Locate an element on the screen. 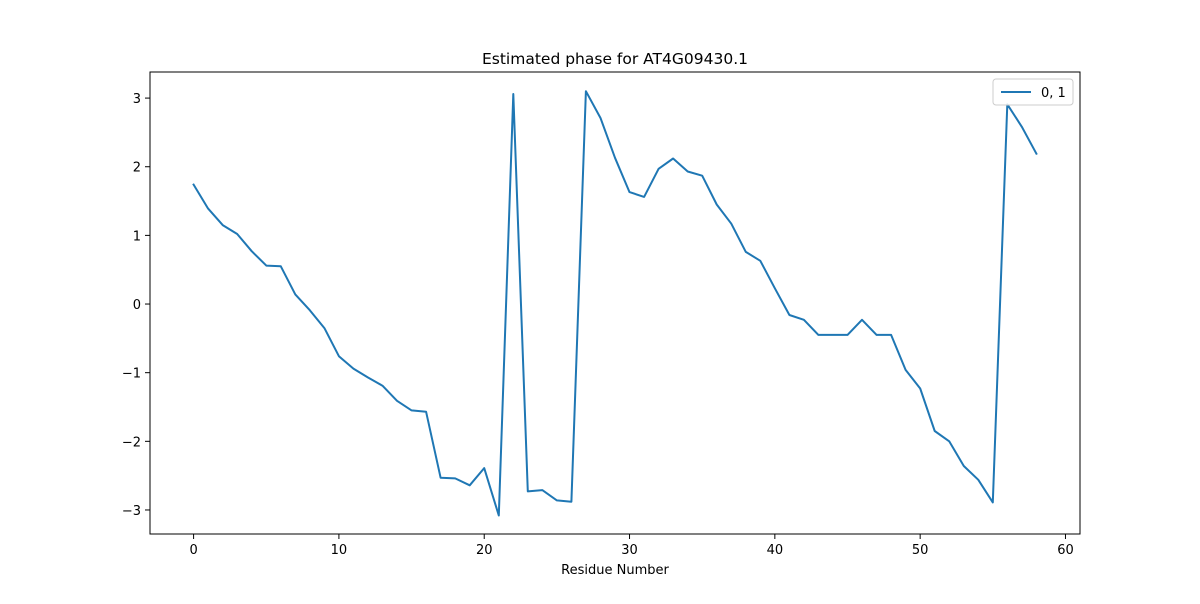 This screenshot has height=604, width=1200. legend: 0, 1 is located at coordinates (1033, 92).